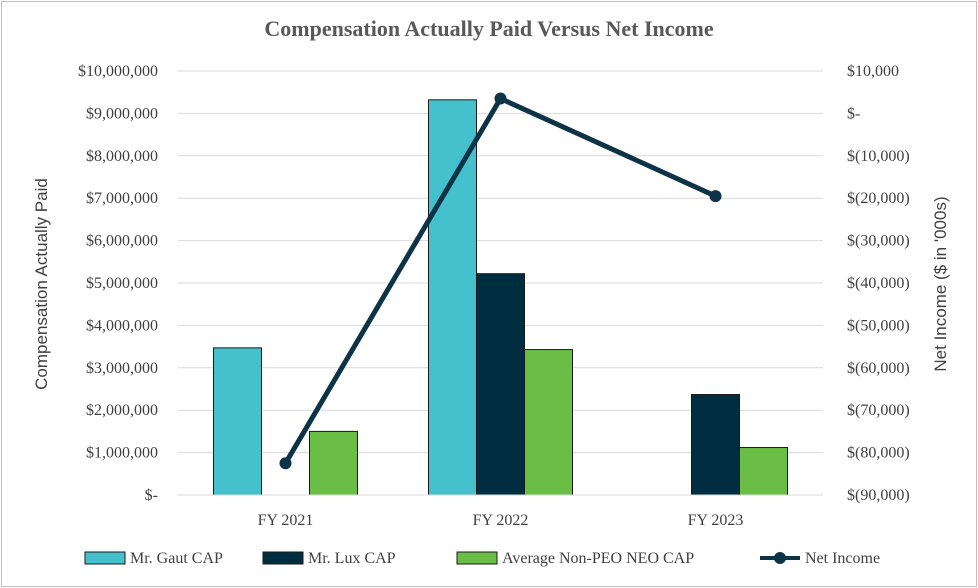 The height and width of the screenshot is (588, 978). Describe the element at coordinates (122, 156) in the screenshot. I see `y-tick-label: $8,000,000` at that location.